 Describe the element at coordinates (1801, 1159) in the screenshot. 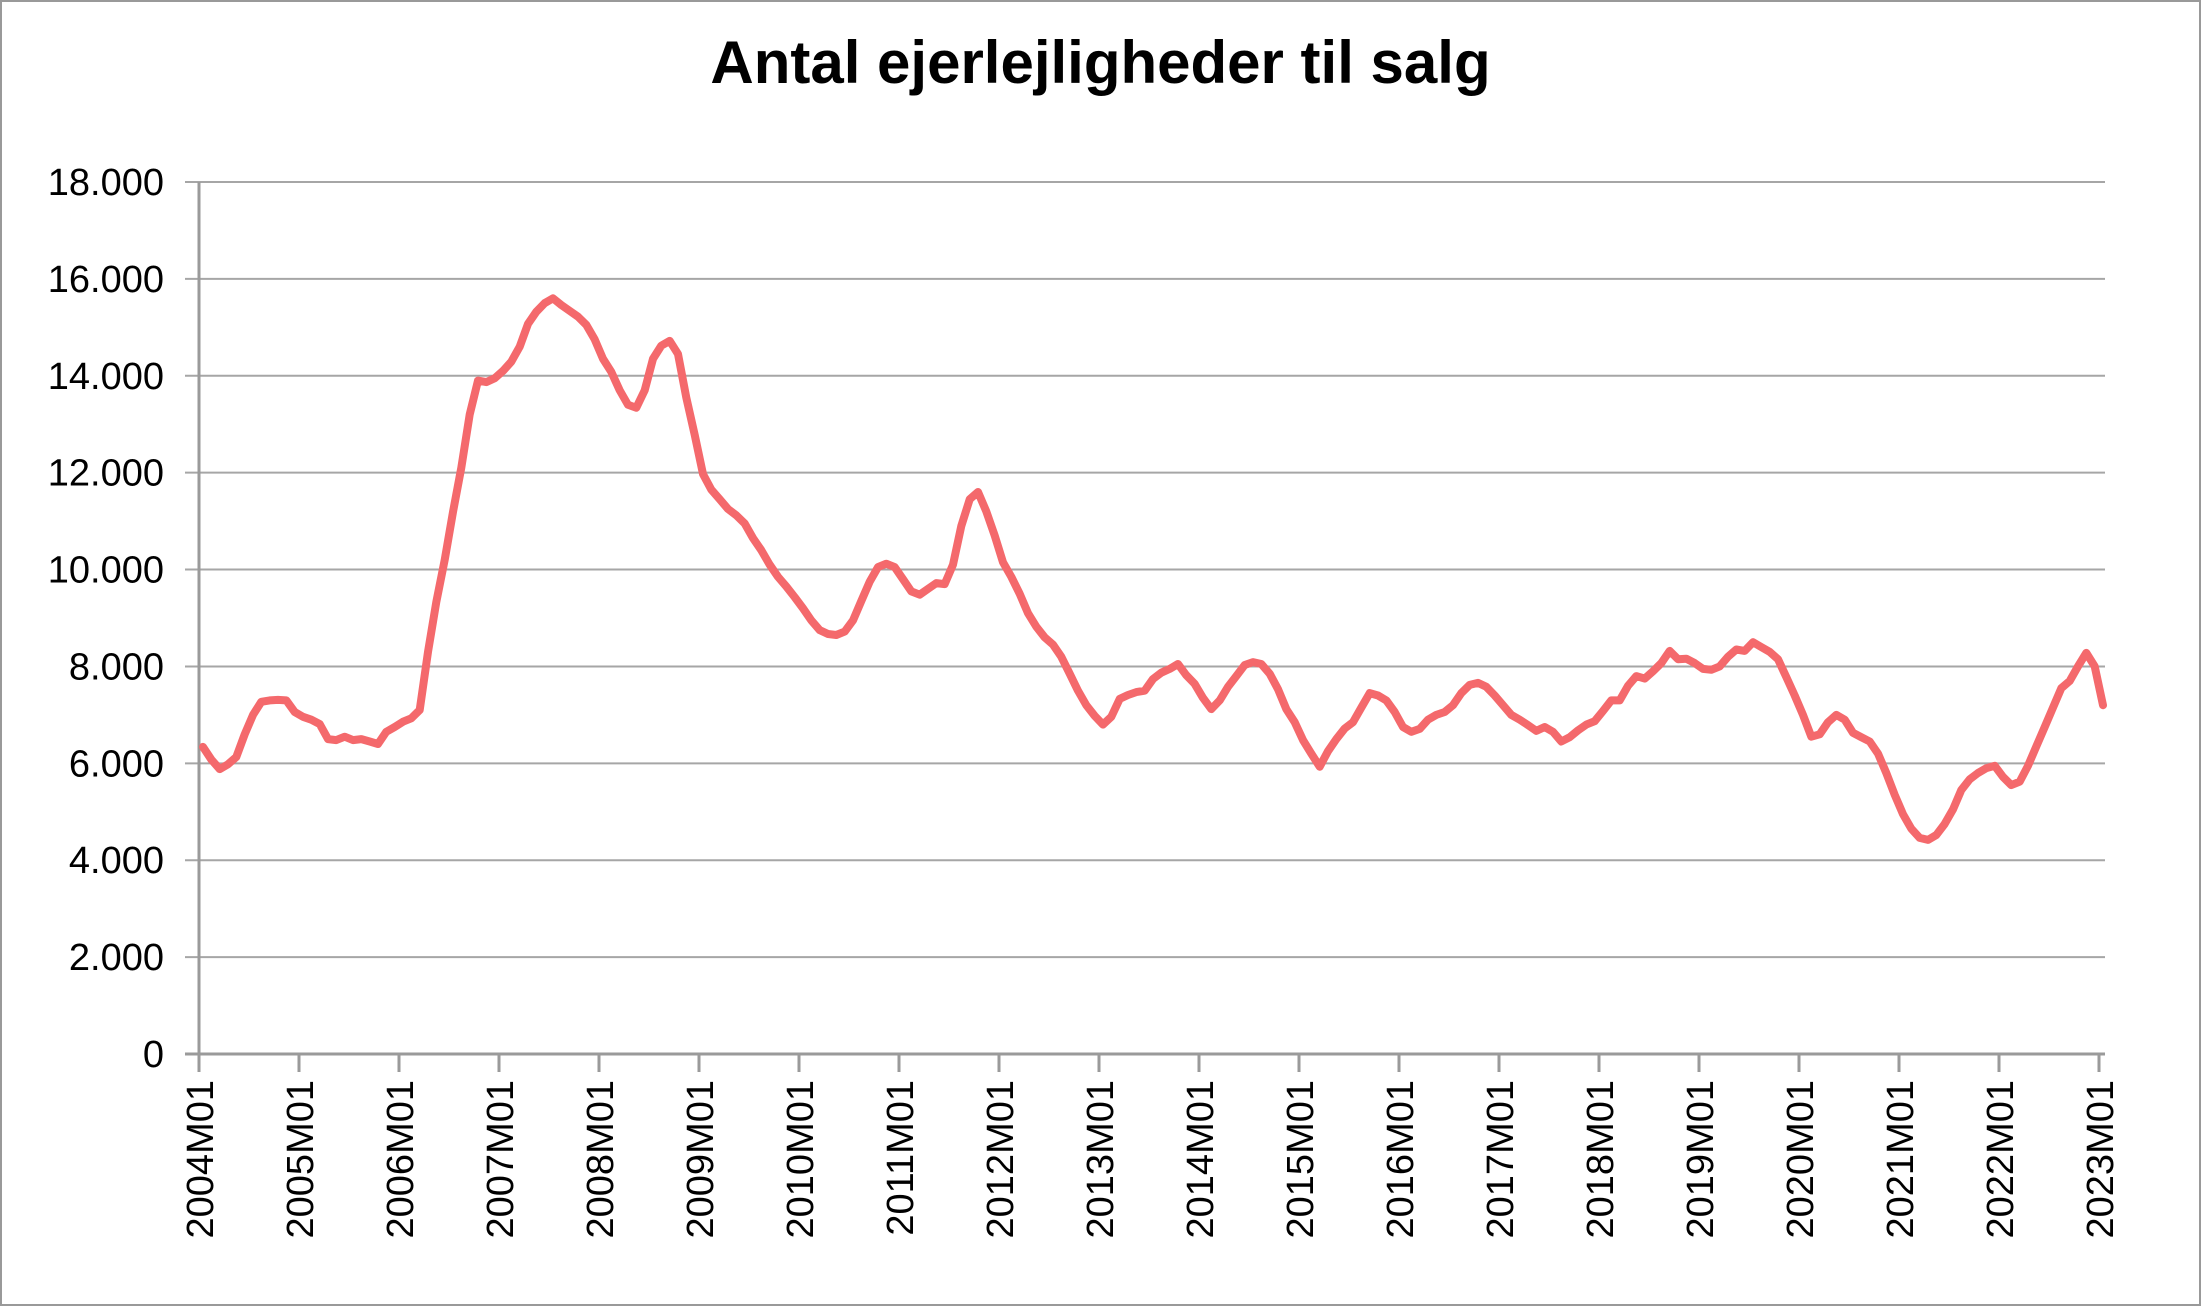

I see `x-axis-tick-label: 2020M01` at that location.